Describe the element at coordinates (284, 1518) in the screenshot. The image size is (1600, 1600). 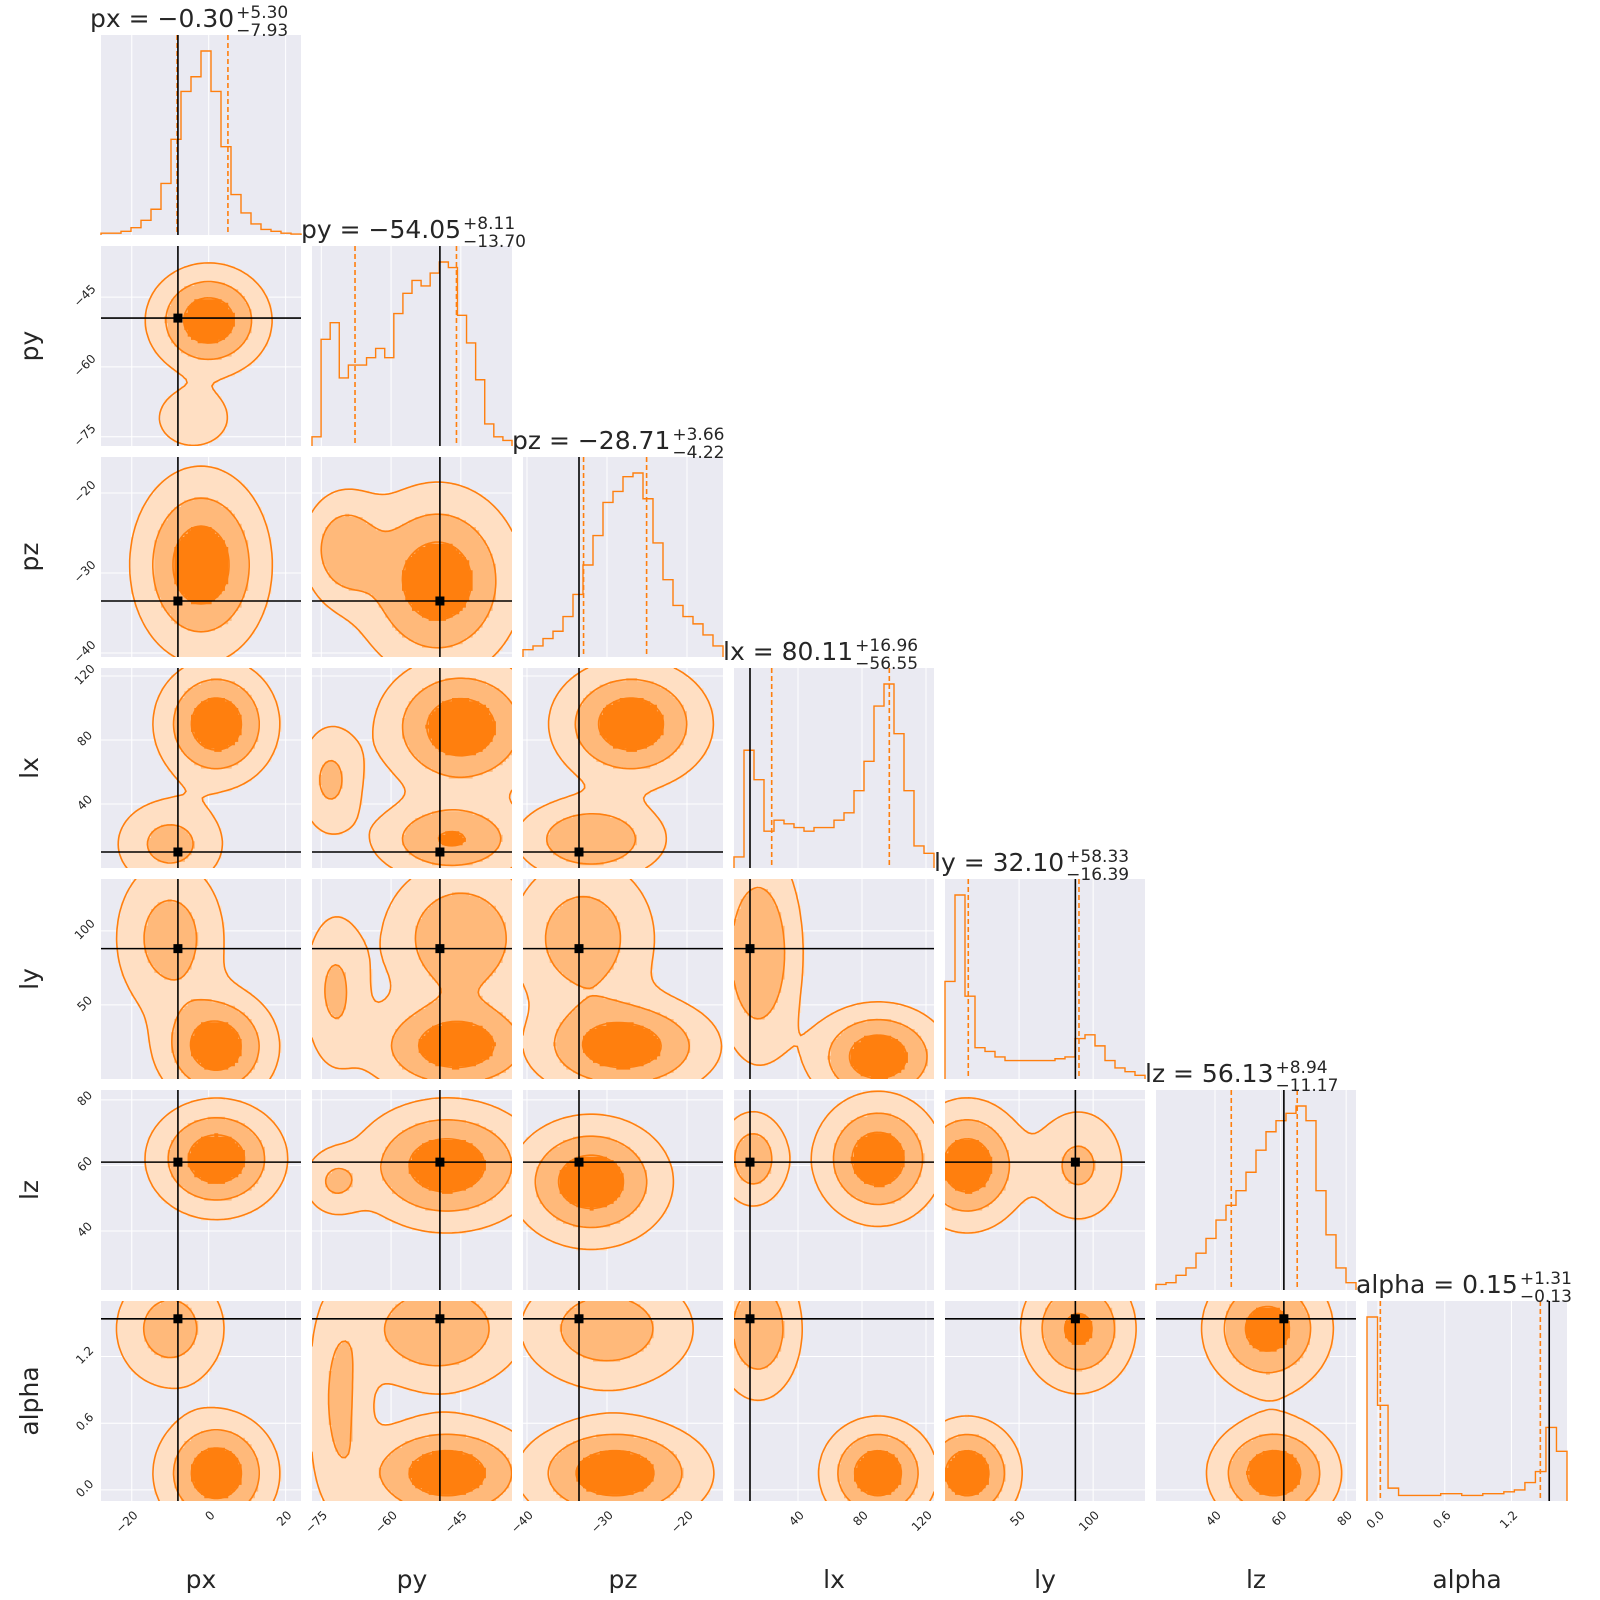
I see `x-tick-label: 20` at that location.